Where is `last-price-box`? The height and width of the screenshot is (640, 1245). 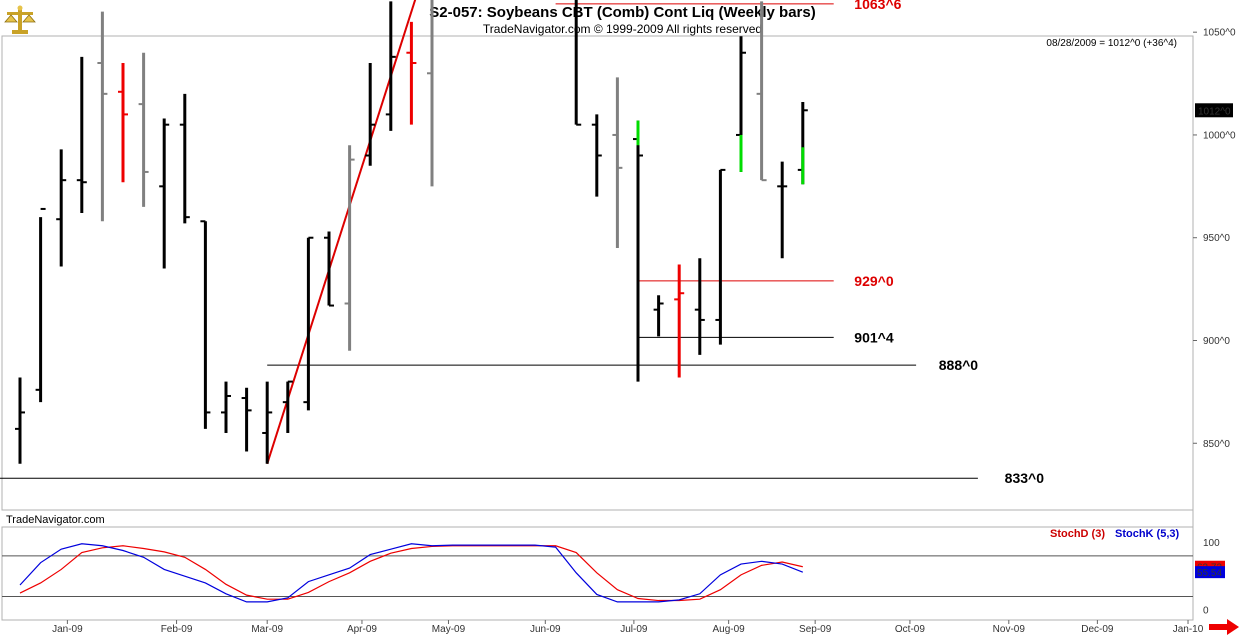 last-price-box is located at coordinates (1214, 110).